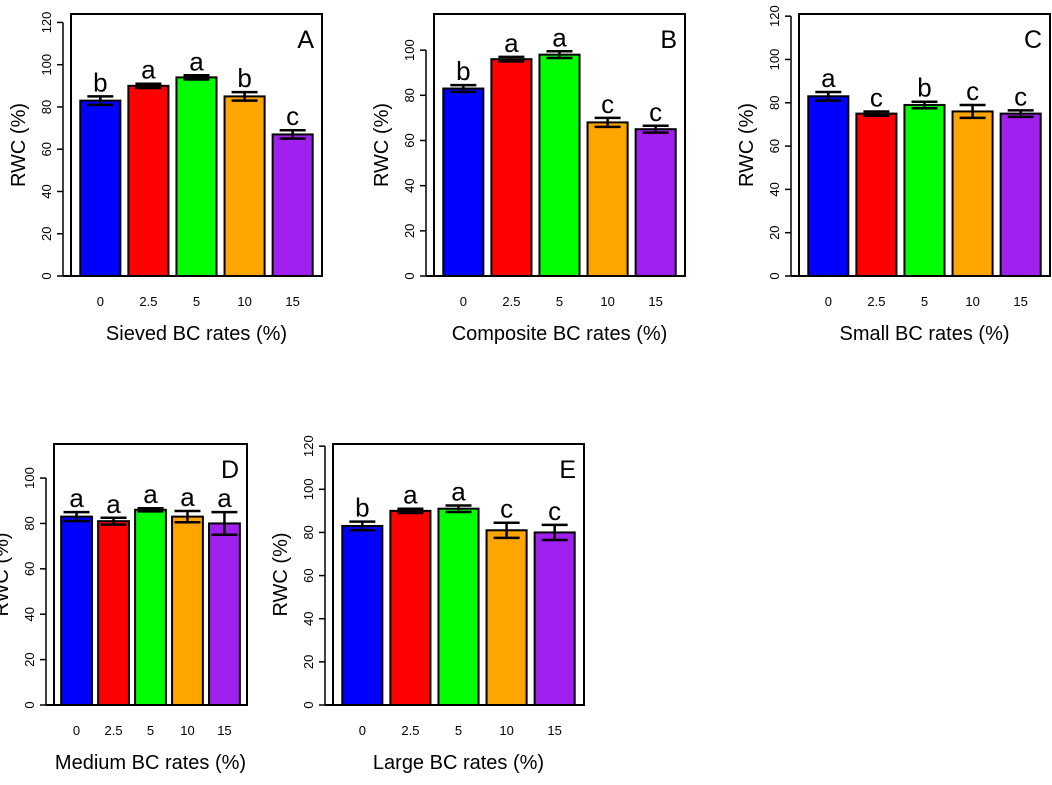 The image size is (1052, 785). I want to click on panel-label: C, so click(1033, 40).